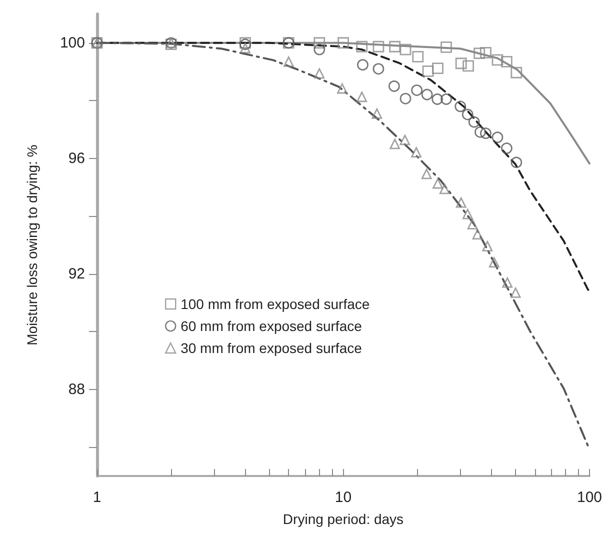 The width and height of the screenshot is (605, 542). What do you see at coordinates (32, 245) in the screenshot?
I see `y-axis-title: Moisture loss owing to drying: %` at bounding box center [32, 245].